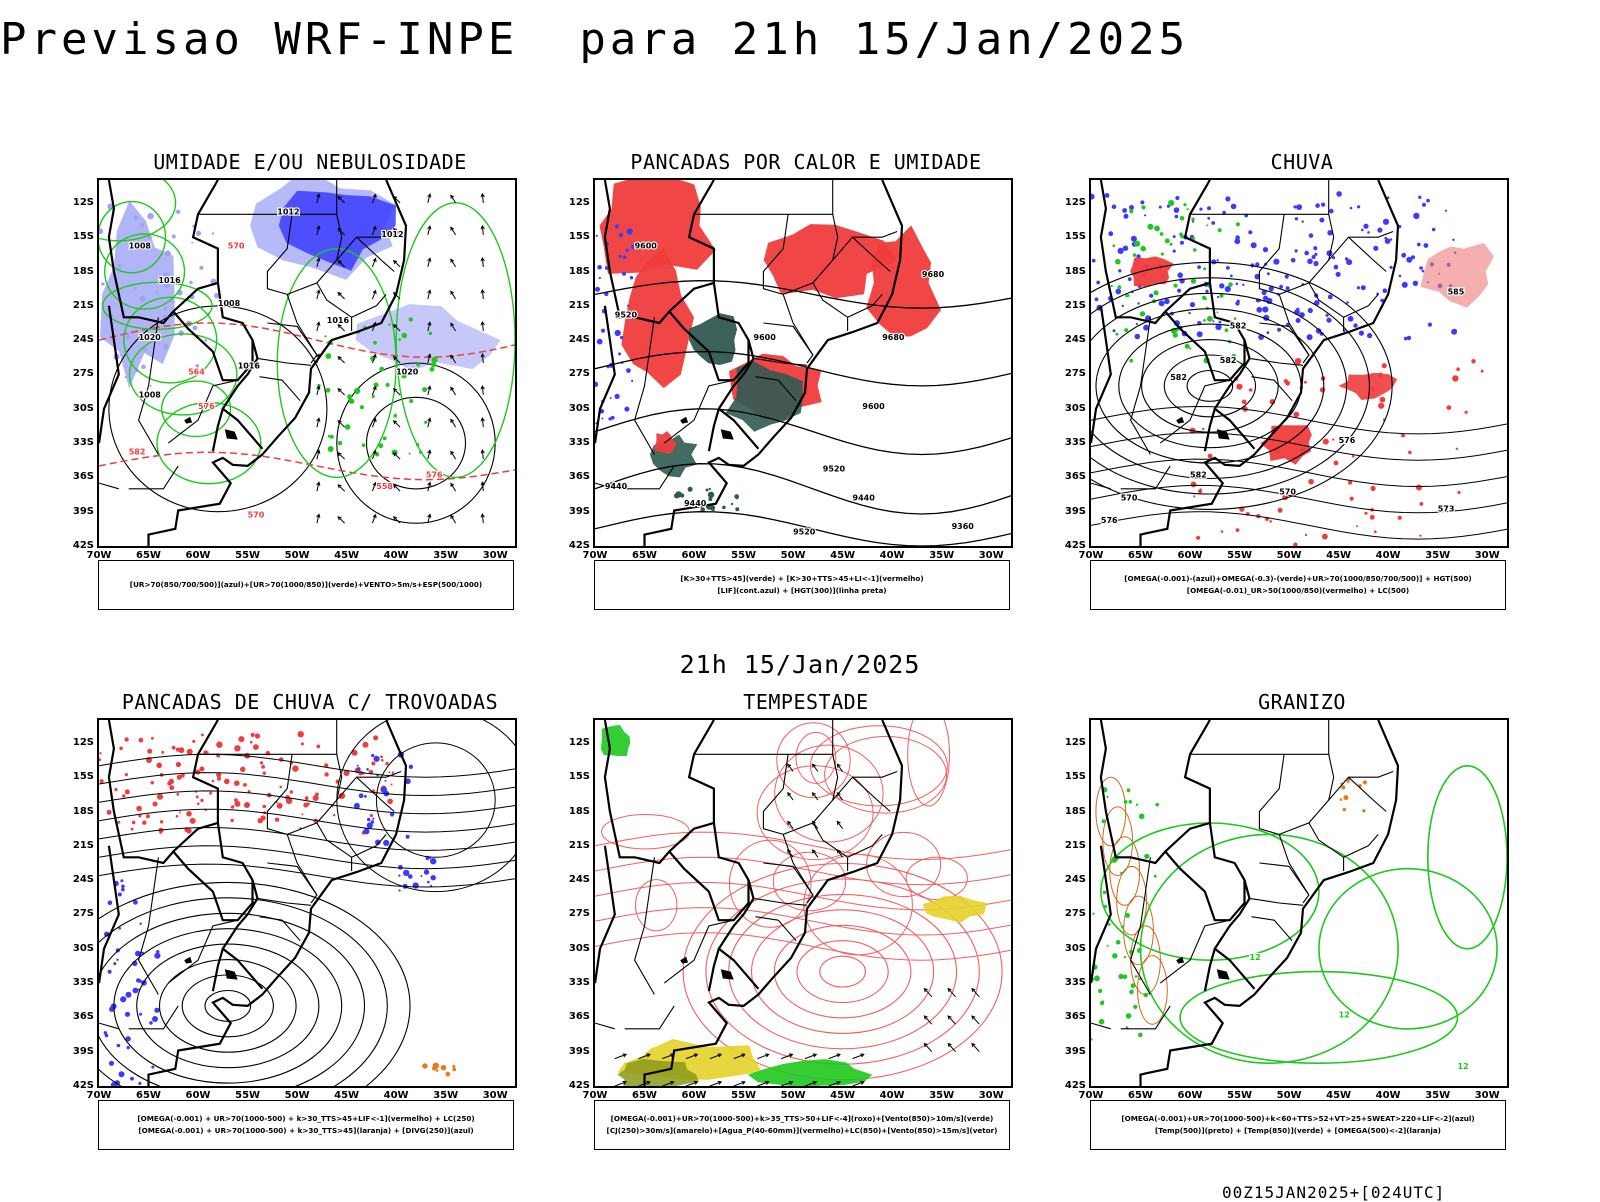 The image size is (1600, 1202). Describe the element at coordinates (277, 363) in the screenshot. I see `coastline` at that location.